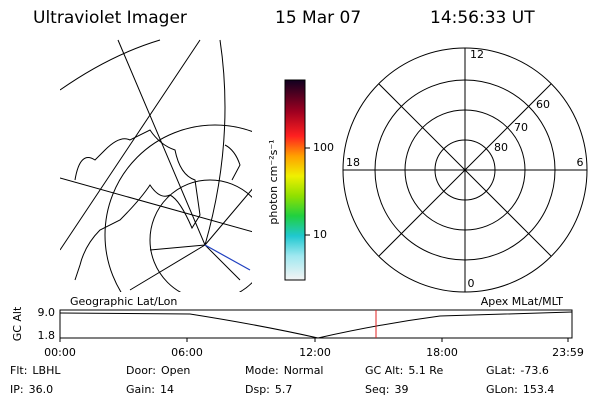 The width and height of the screenshot is (600, 400). I want to click on info-label: Seq:, so click(377, 389).